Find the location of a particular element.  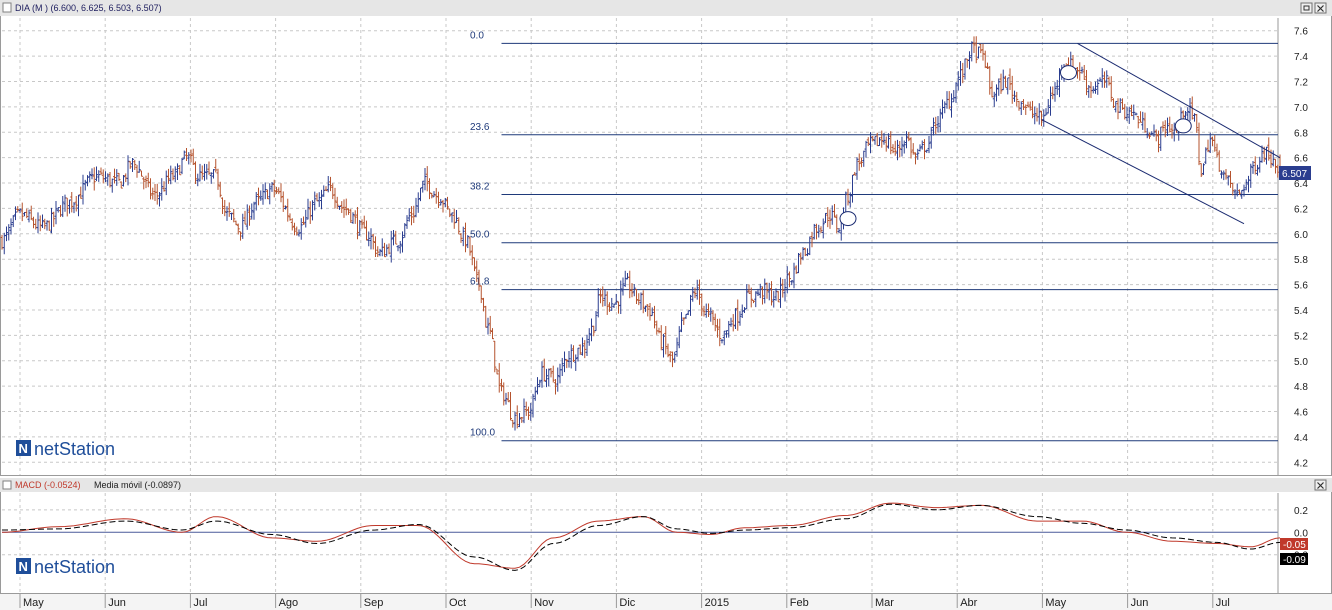

marker-ellipse is located at coordinates (848, 219).